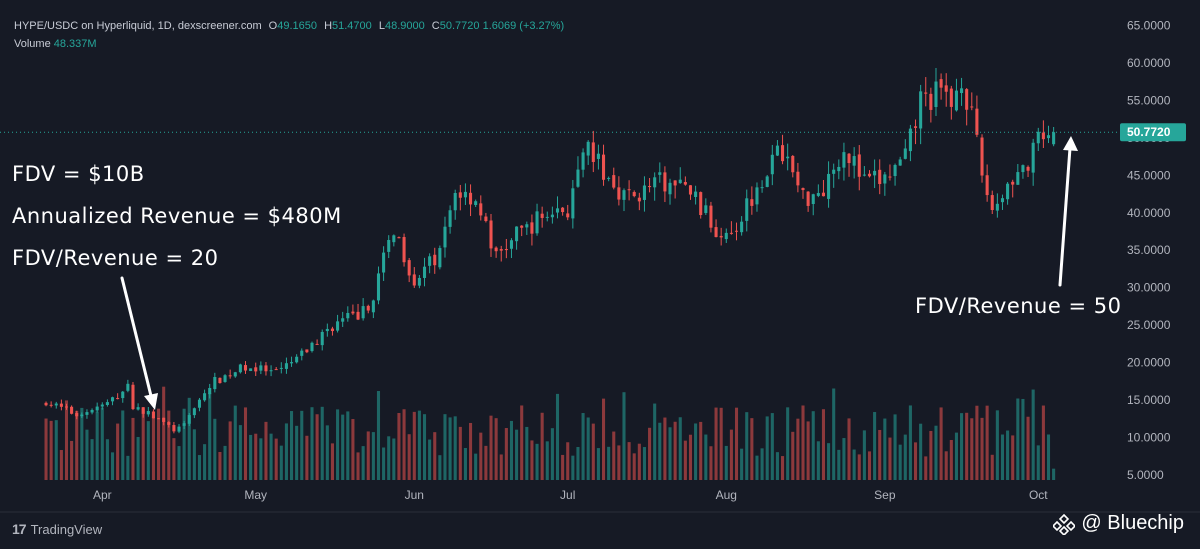 The height and width of the screenshot is (549, 1200). Describe the element at coordinates (1149, 288) in the screenshot. I see `price-tick-label: 30.0000` at that location.